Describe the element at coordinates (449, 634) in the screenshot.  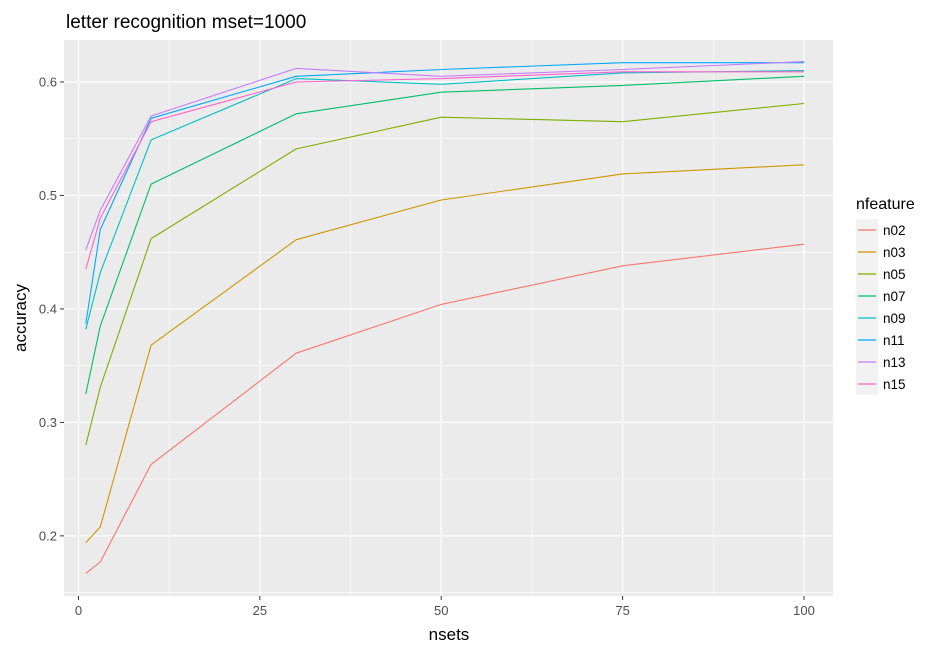
I see `x-axis-title: nsets` at that location.